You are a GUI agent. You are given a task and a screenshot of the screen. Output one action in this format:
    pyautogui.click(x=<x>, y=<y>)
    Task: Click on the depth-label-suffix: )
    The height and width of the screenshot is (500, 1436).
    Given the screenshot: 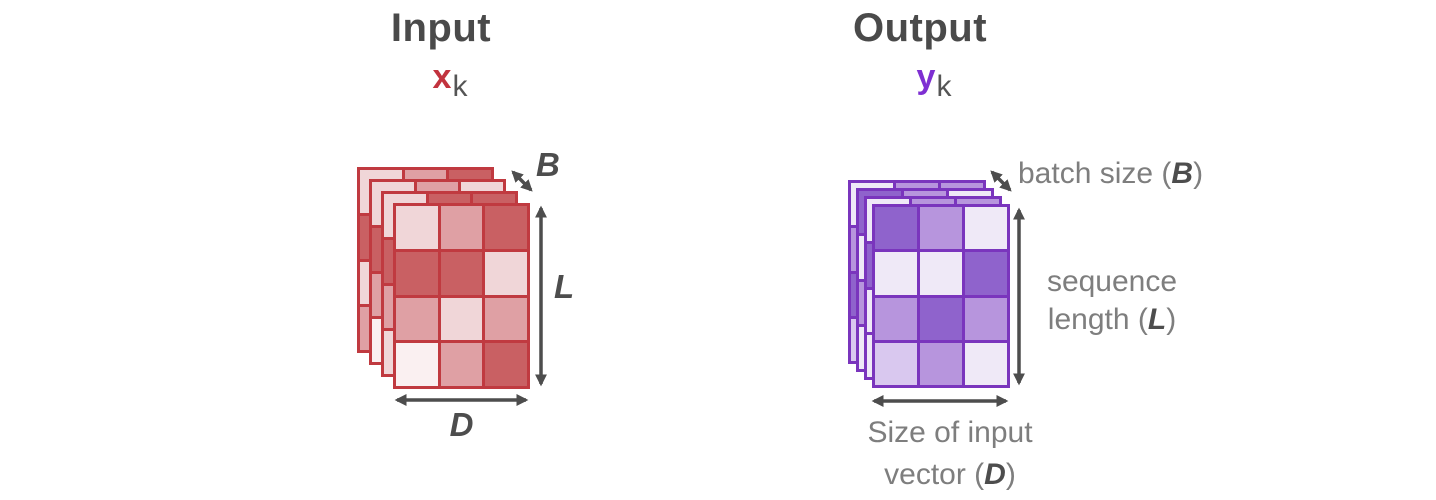 What is the action you would take?
    pyautogui.click(x=1010, y=474)
    